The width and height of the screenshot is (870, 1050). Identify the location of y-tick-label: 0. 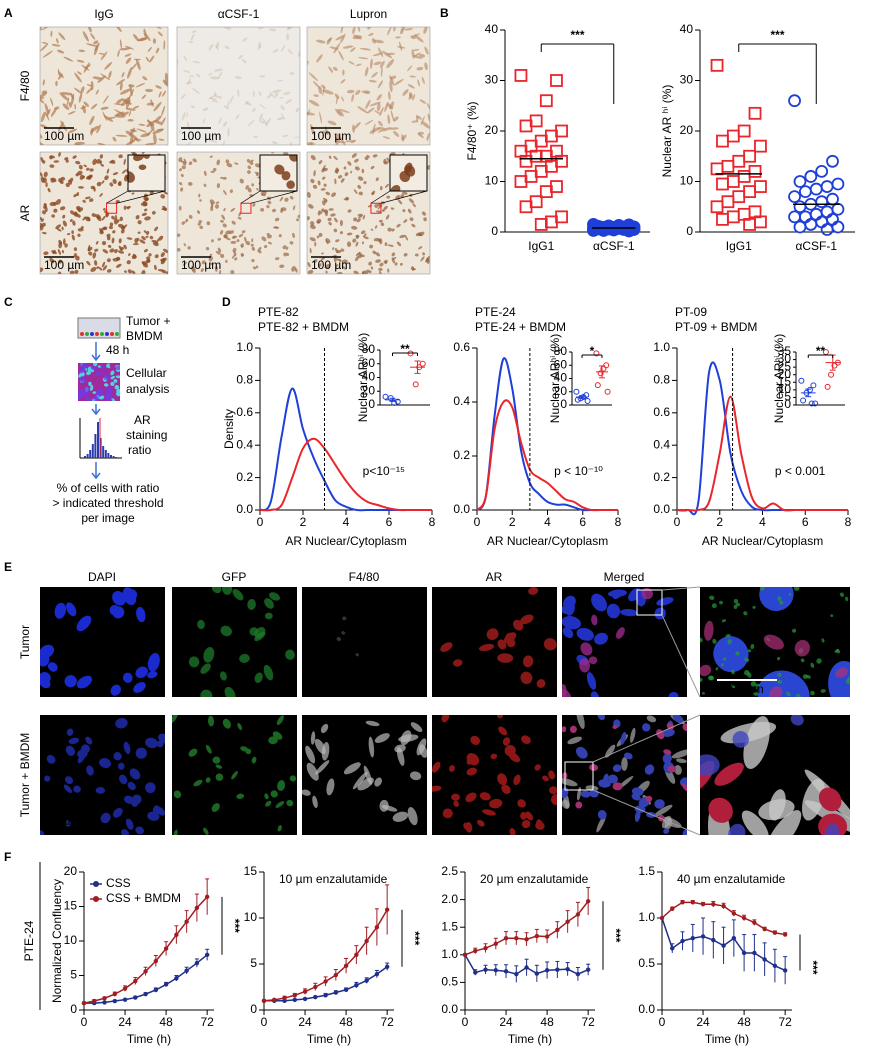
(371, 404).